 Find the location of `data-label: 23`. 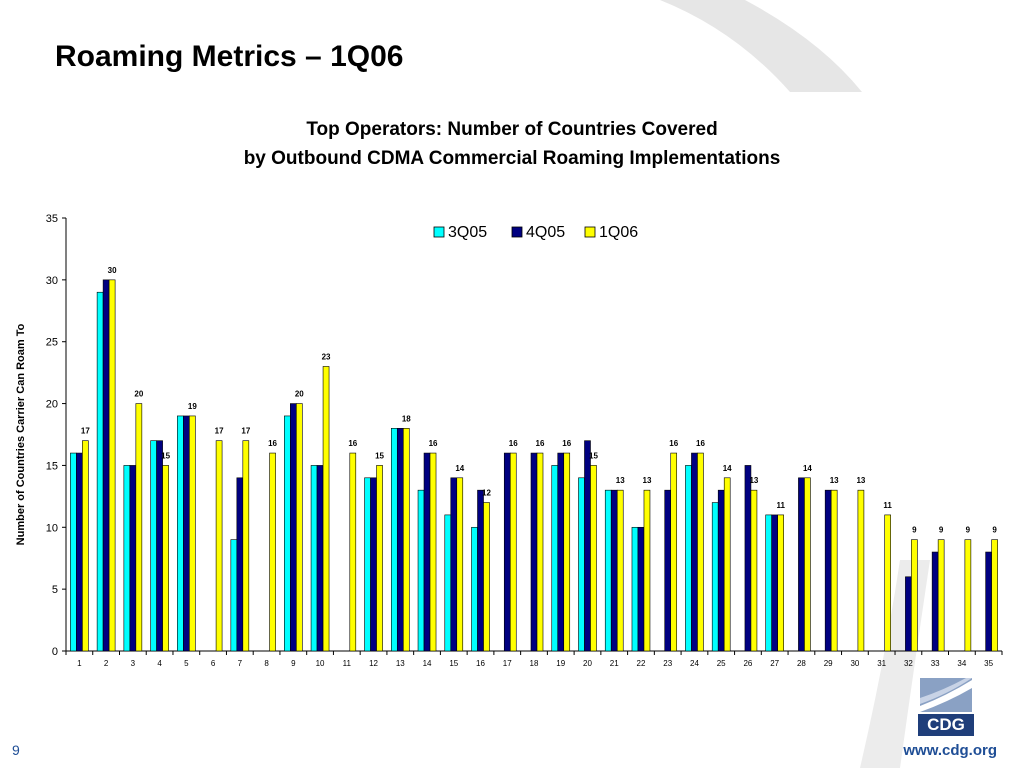

data-label: 23 is located at coordinates (326, 356).